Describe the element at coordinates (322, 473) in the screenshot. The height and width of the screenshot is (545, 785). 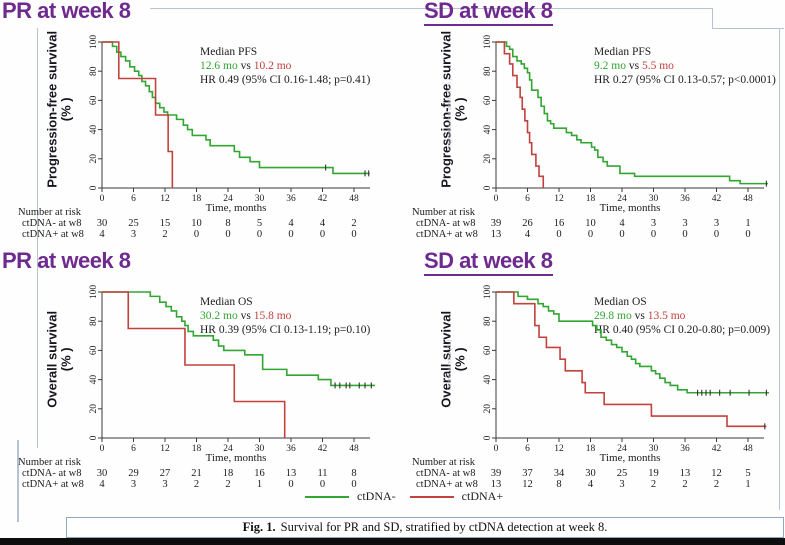
I see `svg-text: 11` at that location.